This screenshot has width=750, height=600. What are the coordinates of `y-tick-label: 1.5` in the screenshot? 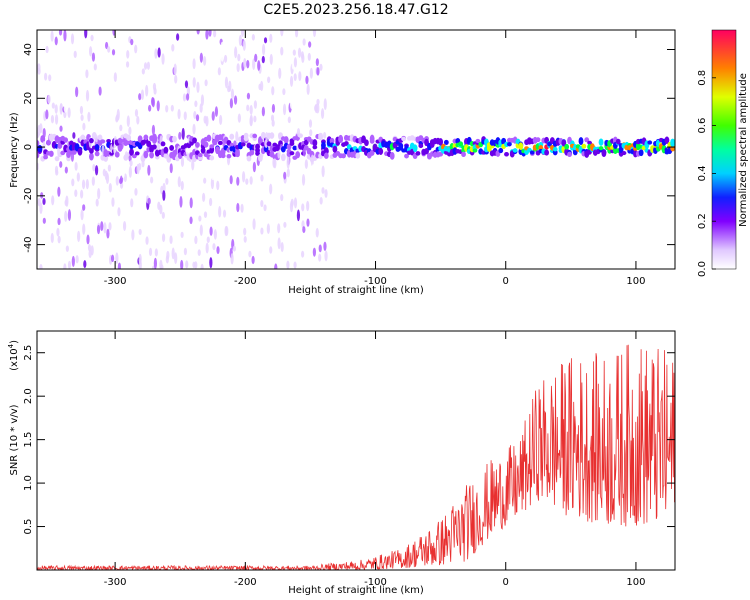 It's located at (28, 440).